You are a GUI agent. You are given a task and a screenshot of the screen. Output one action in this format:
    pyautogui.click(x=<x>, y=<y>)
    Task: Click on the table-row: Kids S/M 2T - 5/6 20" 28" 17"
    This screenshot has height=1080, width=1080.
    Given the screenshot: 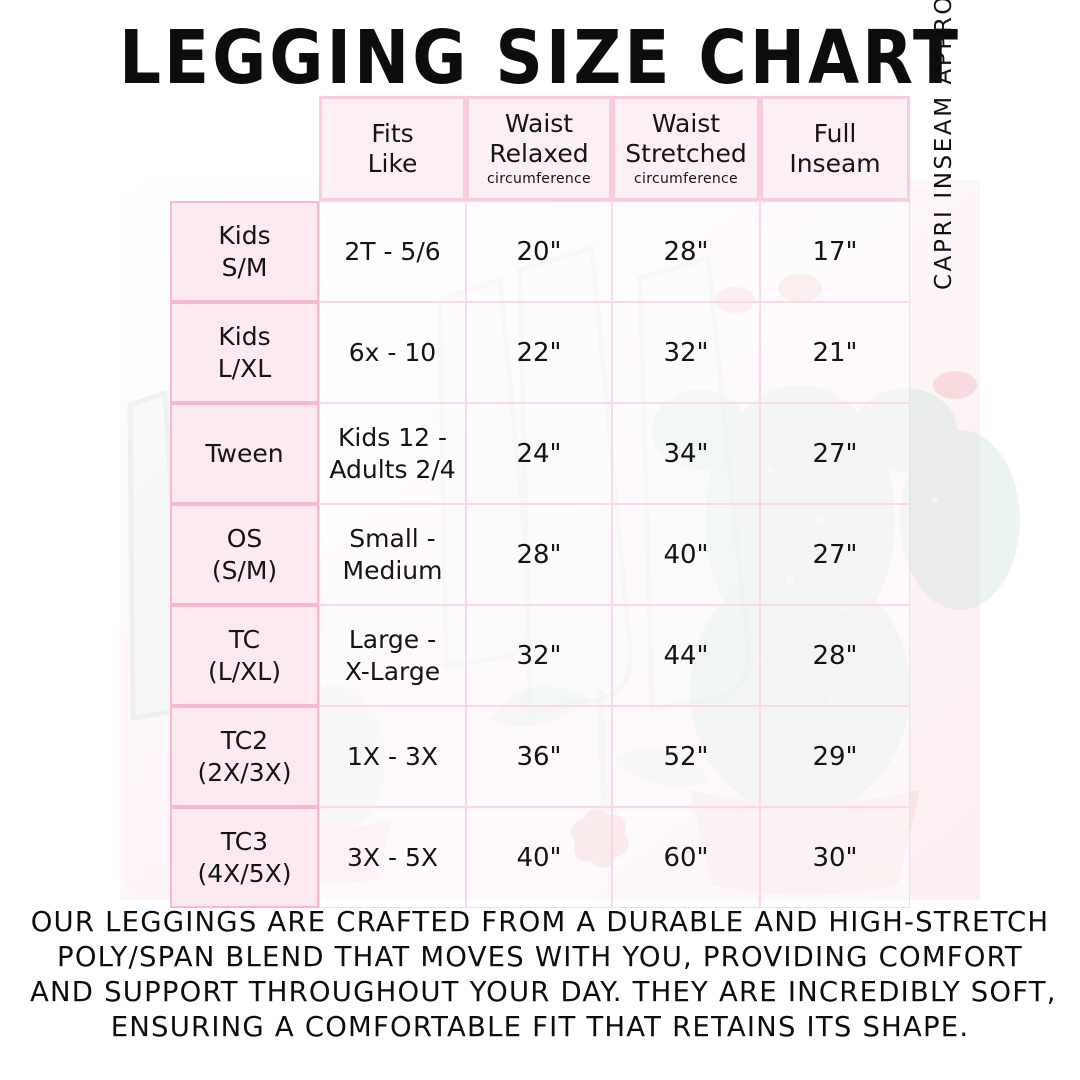 What is the action you would take?
    pyautogui.click(x=540, y=251)
    